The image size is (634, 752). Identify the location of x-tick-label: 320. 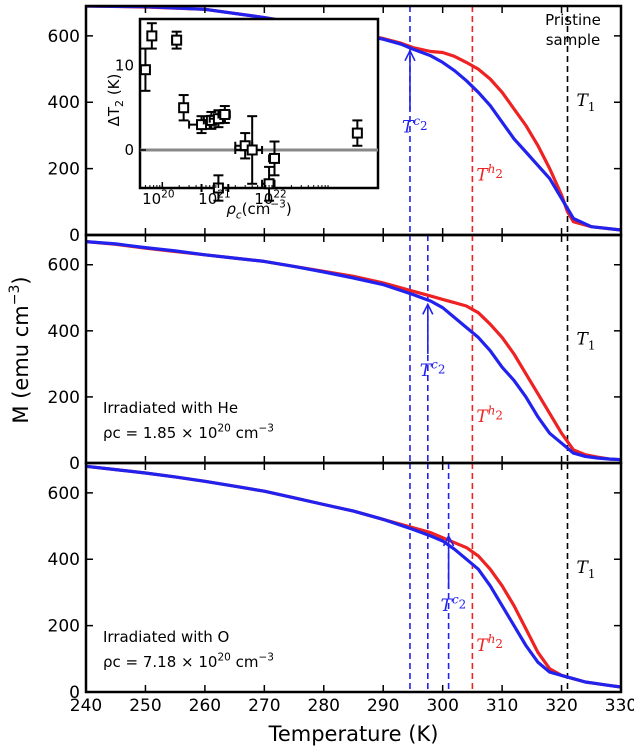
(561, 706).